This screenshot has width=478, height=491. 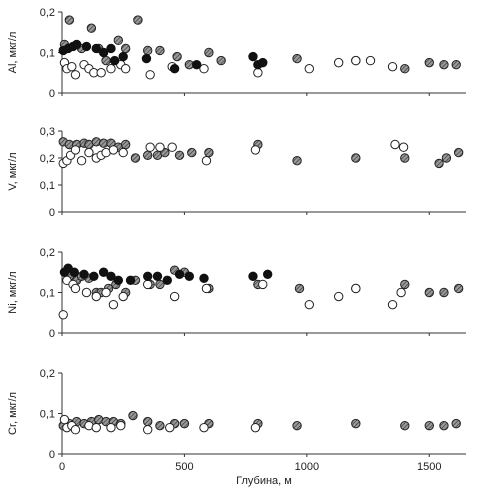 What do you see at coordinates (47, 132) in the screenshot?
I see `y-tick-label: 0,3` at bounding box center [47, 132].